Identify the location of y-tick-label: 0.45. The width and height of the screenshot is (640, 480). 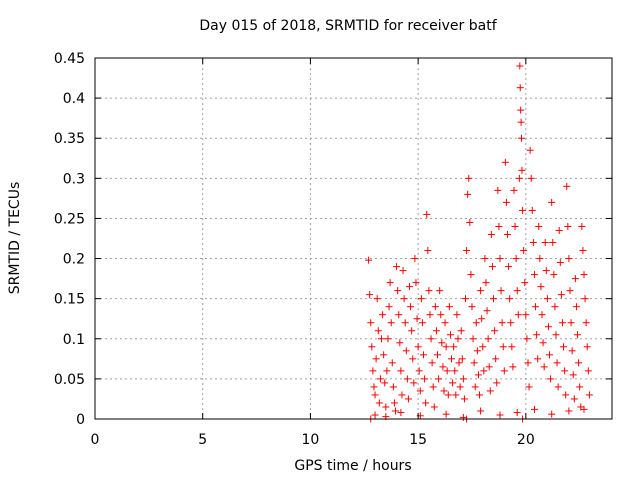
(69, 59).